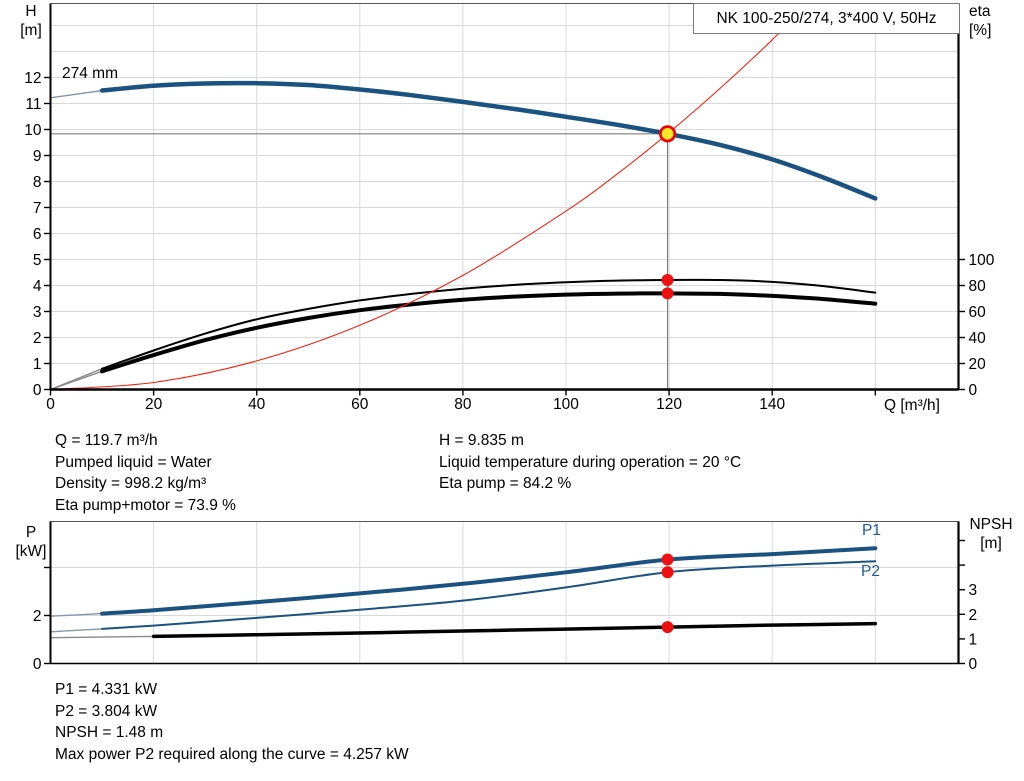 This screenshot has height=781, width=1024. What do you see at coordinates (76, 380) in the screenshot?
I see `curve-eta-pump-motor-thin` at bounding box center [76, 380].